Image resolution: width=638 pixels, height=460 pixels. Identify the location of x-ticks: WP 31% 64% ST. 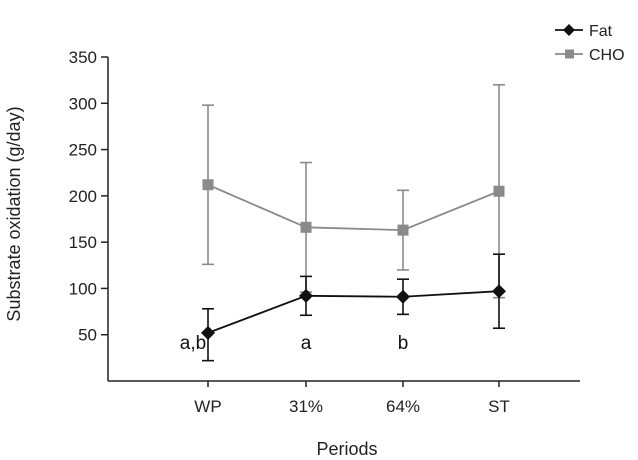
(352, 398).